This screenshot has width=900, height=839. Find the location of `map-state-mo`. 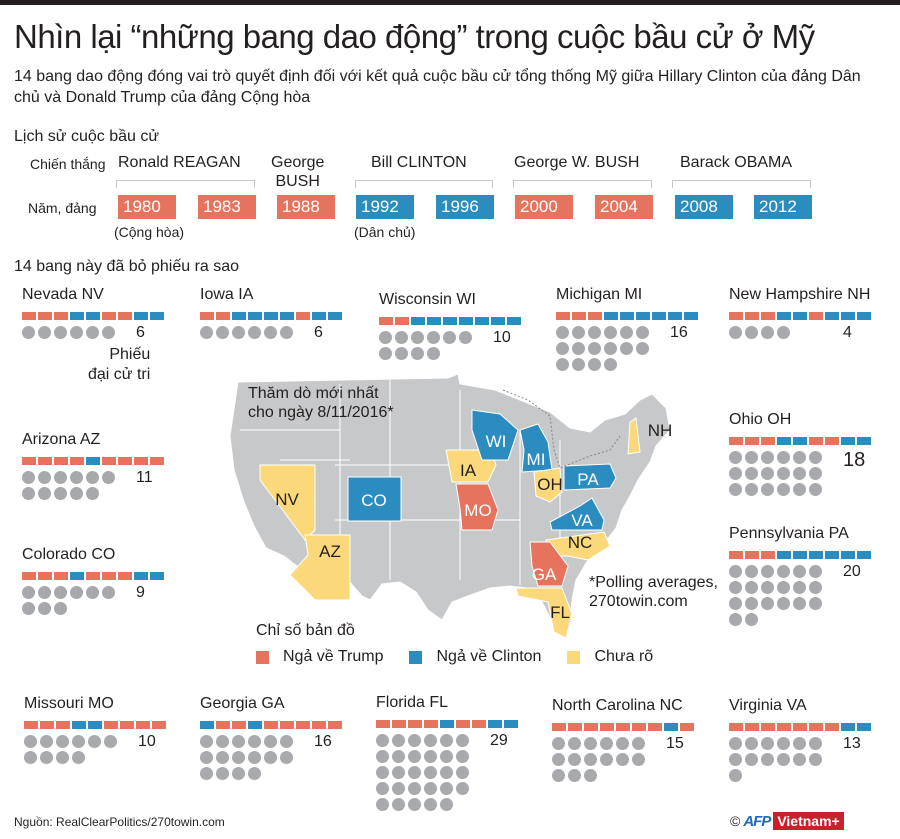

map-state-mo is located at coordinates (477, 507).